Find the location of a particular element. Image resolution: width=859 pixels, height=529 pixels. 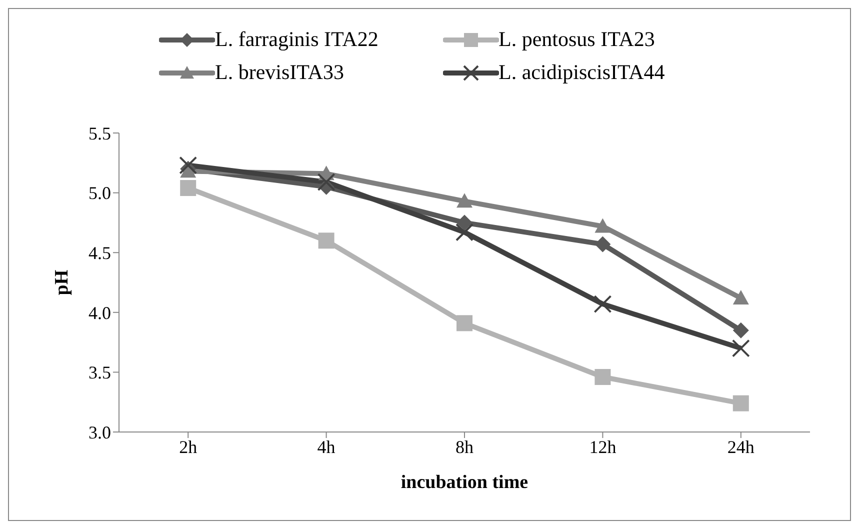

x-axis-title: incubation time is located at coordinates (464, 482).